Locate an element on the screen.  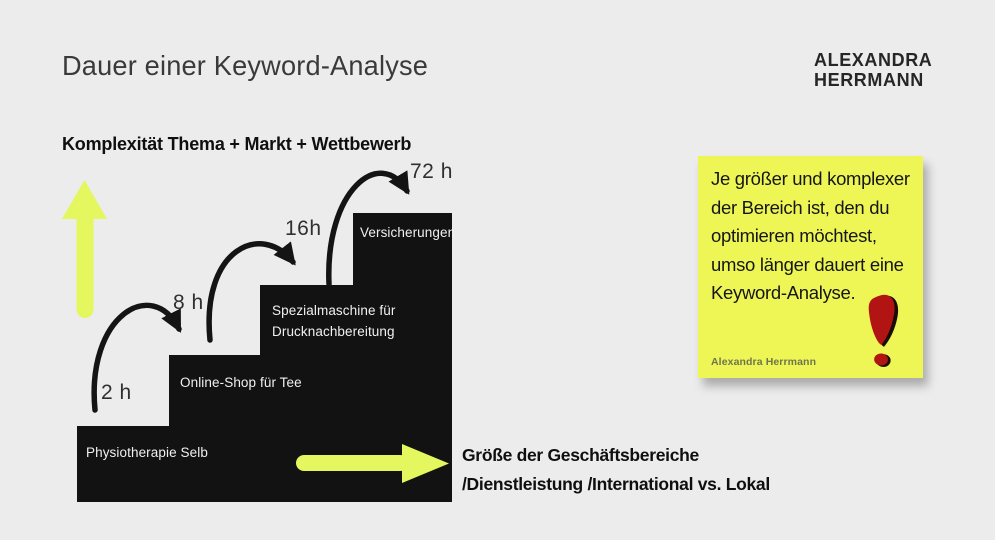
x-axis-label-line1: Größe der Geschäftsbereiche is located at coordinates (580, 455).